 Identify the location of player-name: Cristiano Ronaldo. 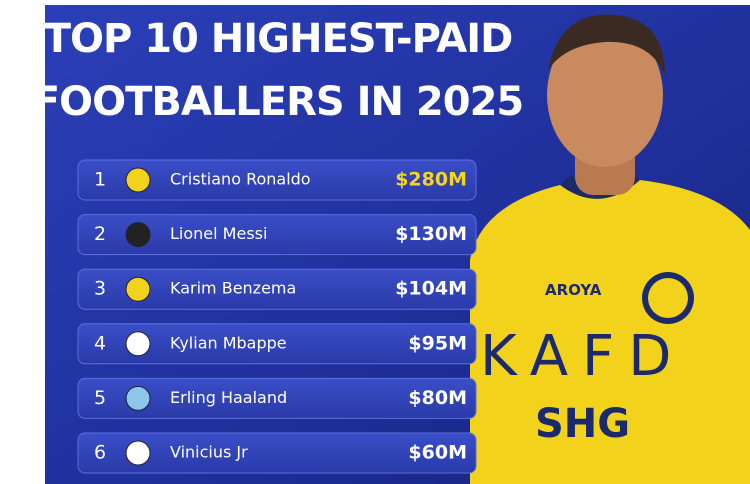
(240, 179).